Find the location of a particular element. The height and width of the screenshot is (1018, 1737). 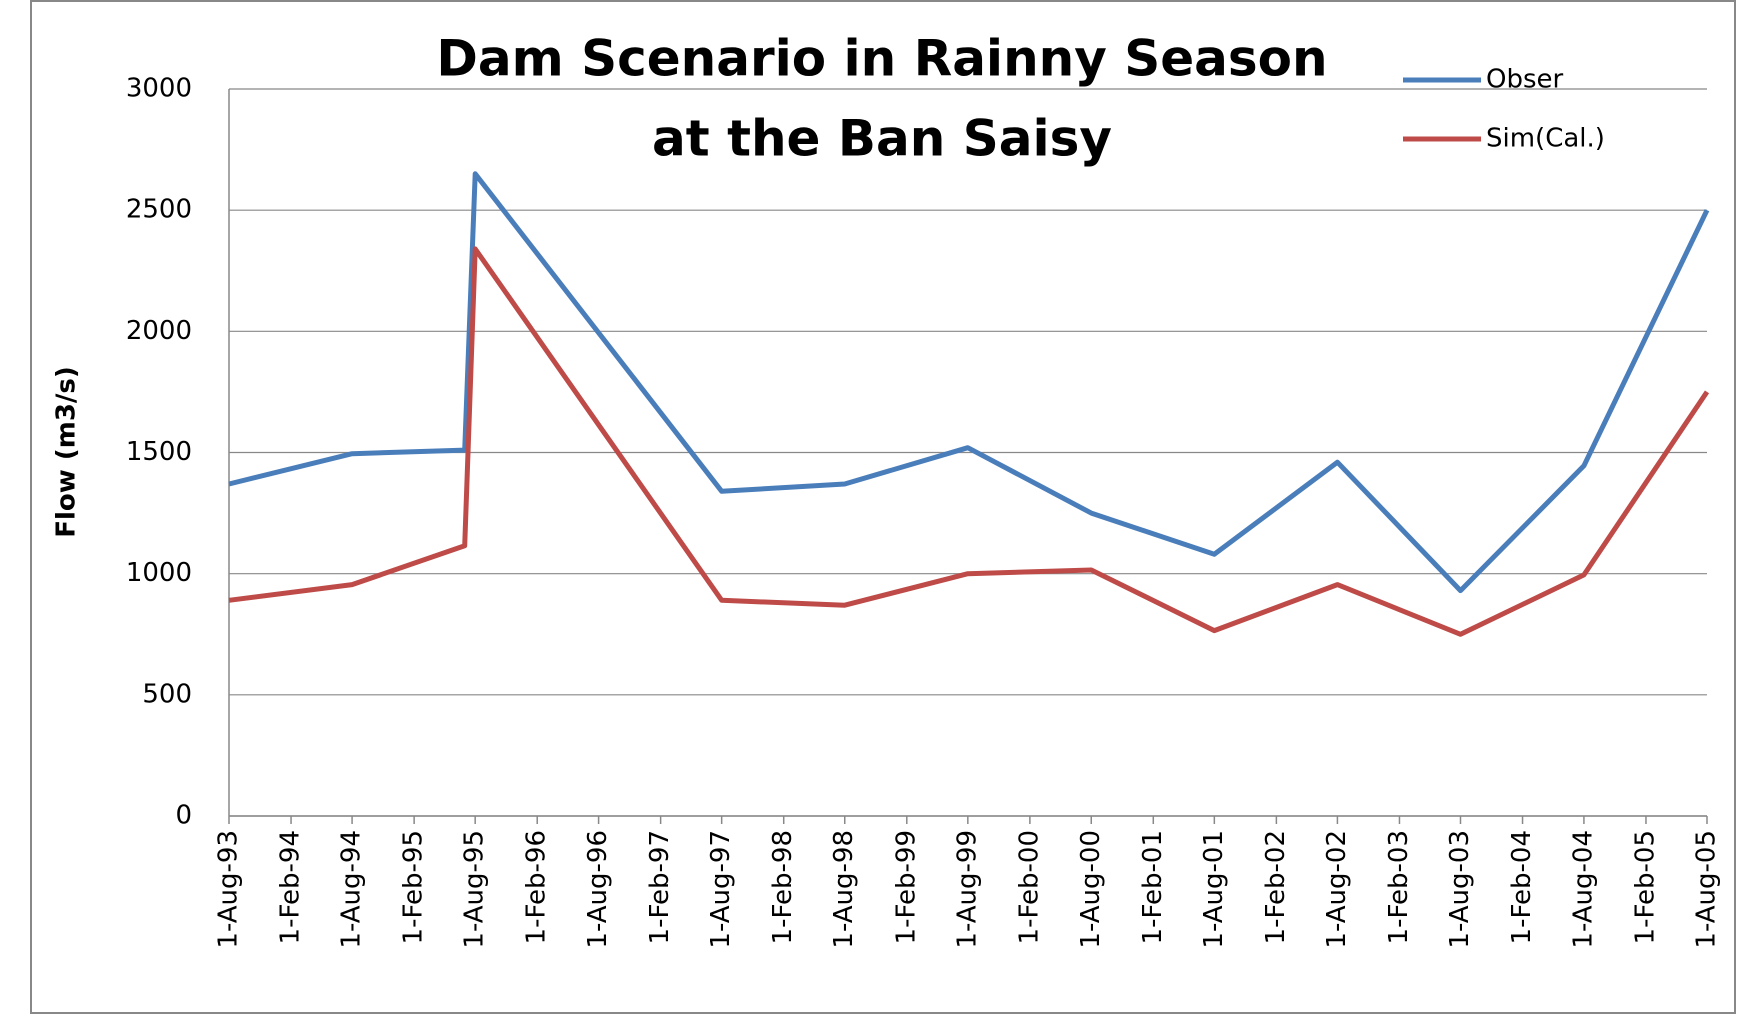

y-tick-label: 2500 is located at coordinates (159, 210).